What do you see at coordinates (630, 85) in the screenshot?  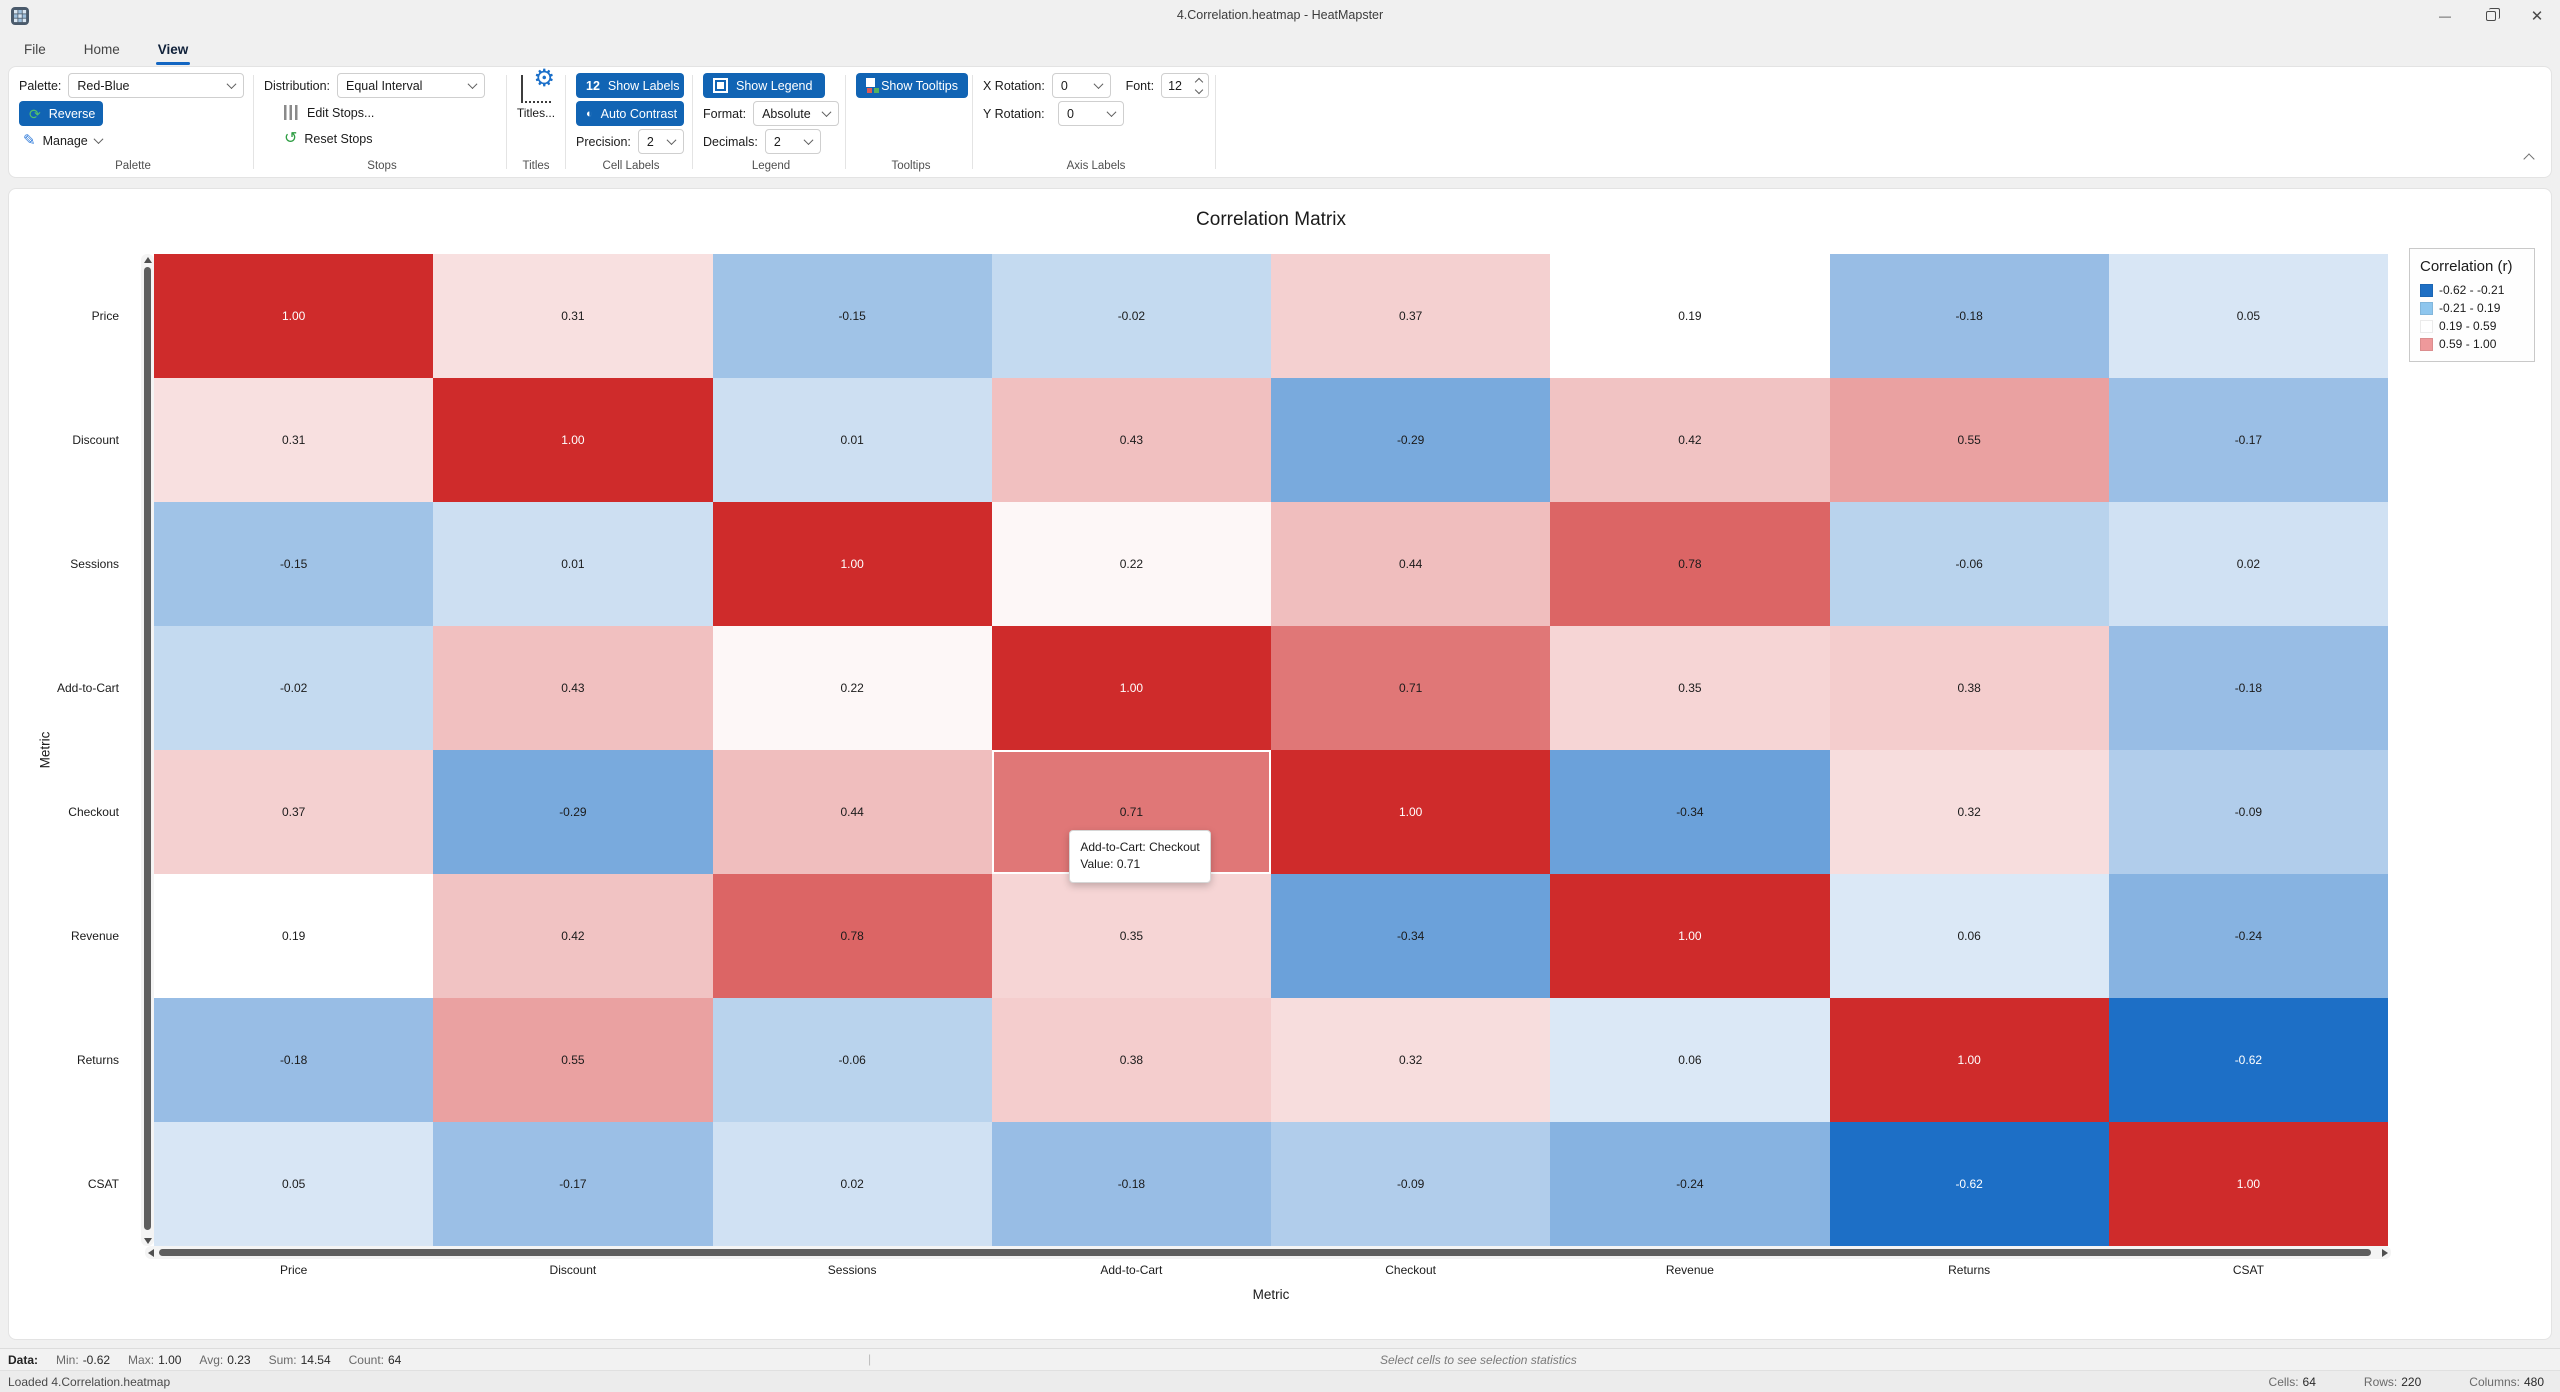 I see `show-labels-toggle: 12 Show Labels` at bounding box center [630, 85].